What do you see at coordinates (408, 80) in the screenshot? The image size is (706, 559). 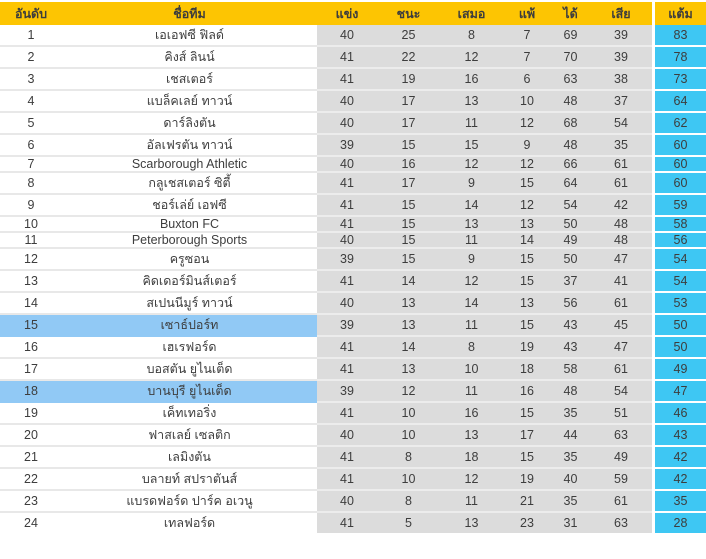 I see `won-cell: 19` at bounding box center [408, 80].